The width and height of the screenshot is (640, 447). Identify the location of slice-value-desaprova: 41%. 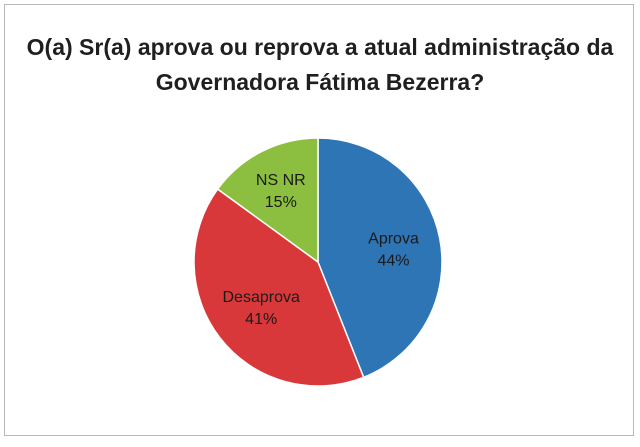
(261, 319).